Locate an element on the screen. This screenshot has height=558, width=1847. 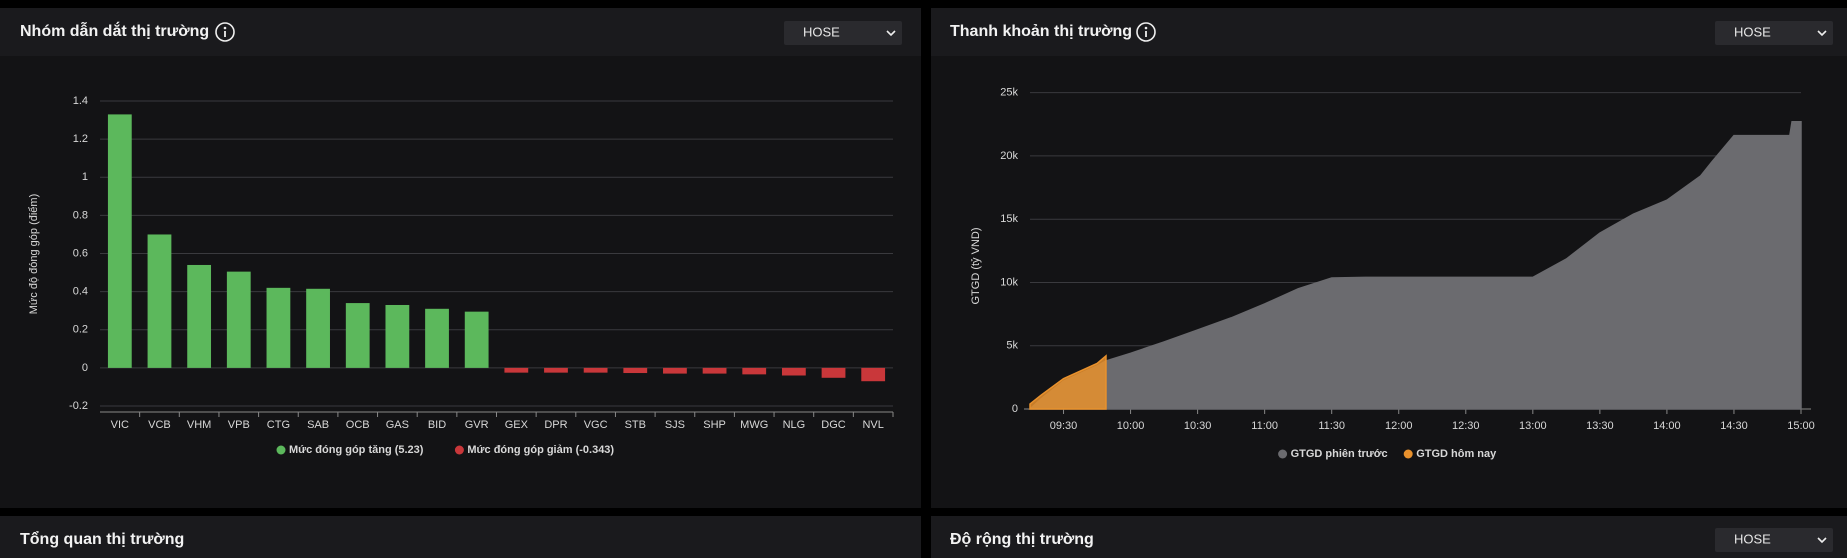
x-tick-label: GAS is located at coordinates (397, 425).